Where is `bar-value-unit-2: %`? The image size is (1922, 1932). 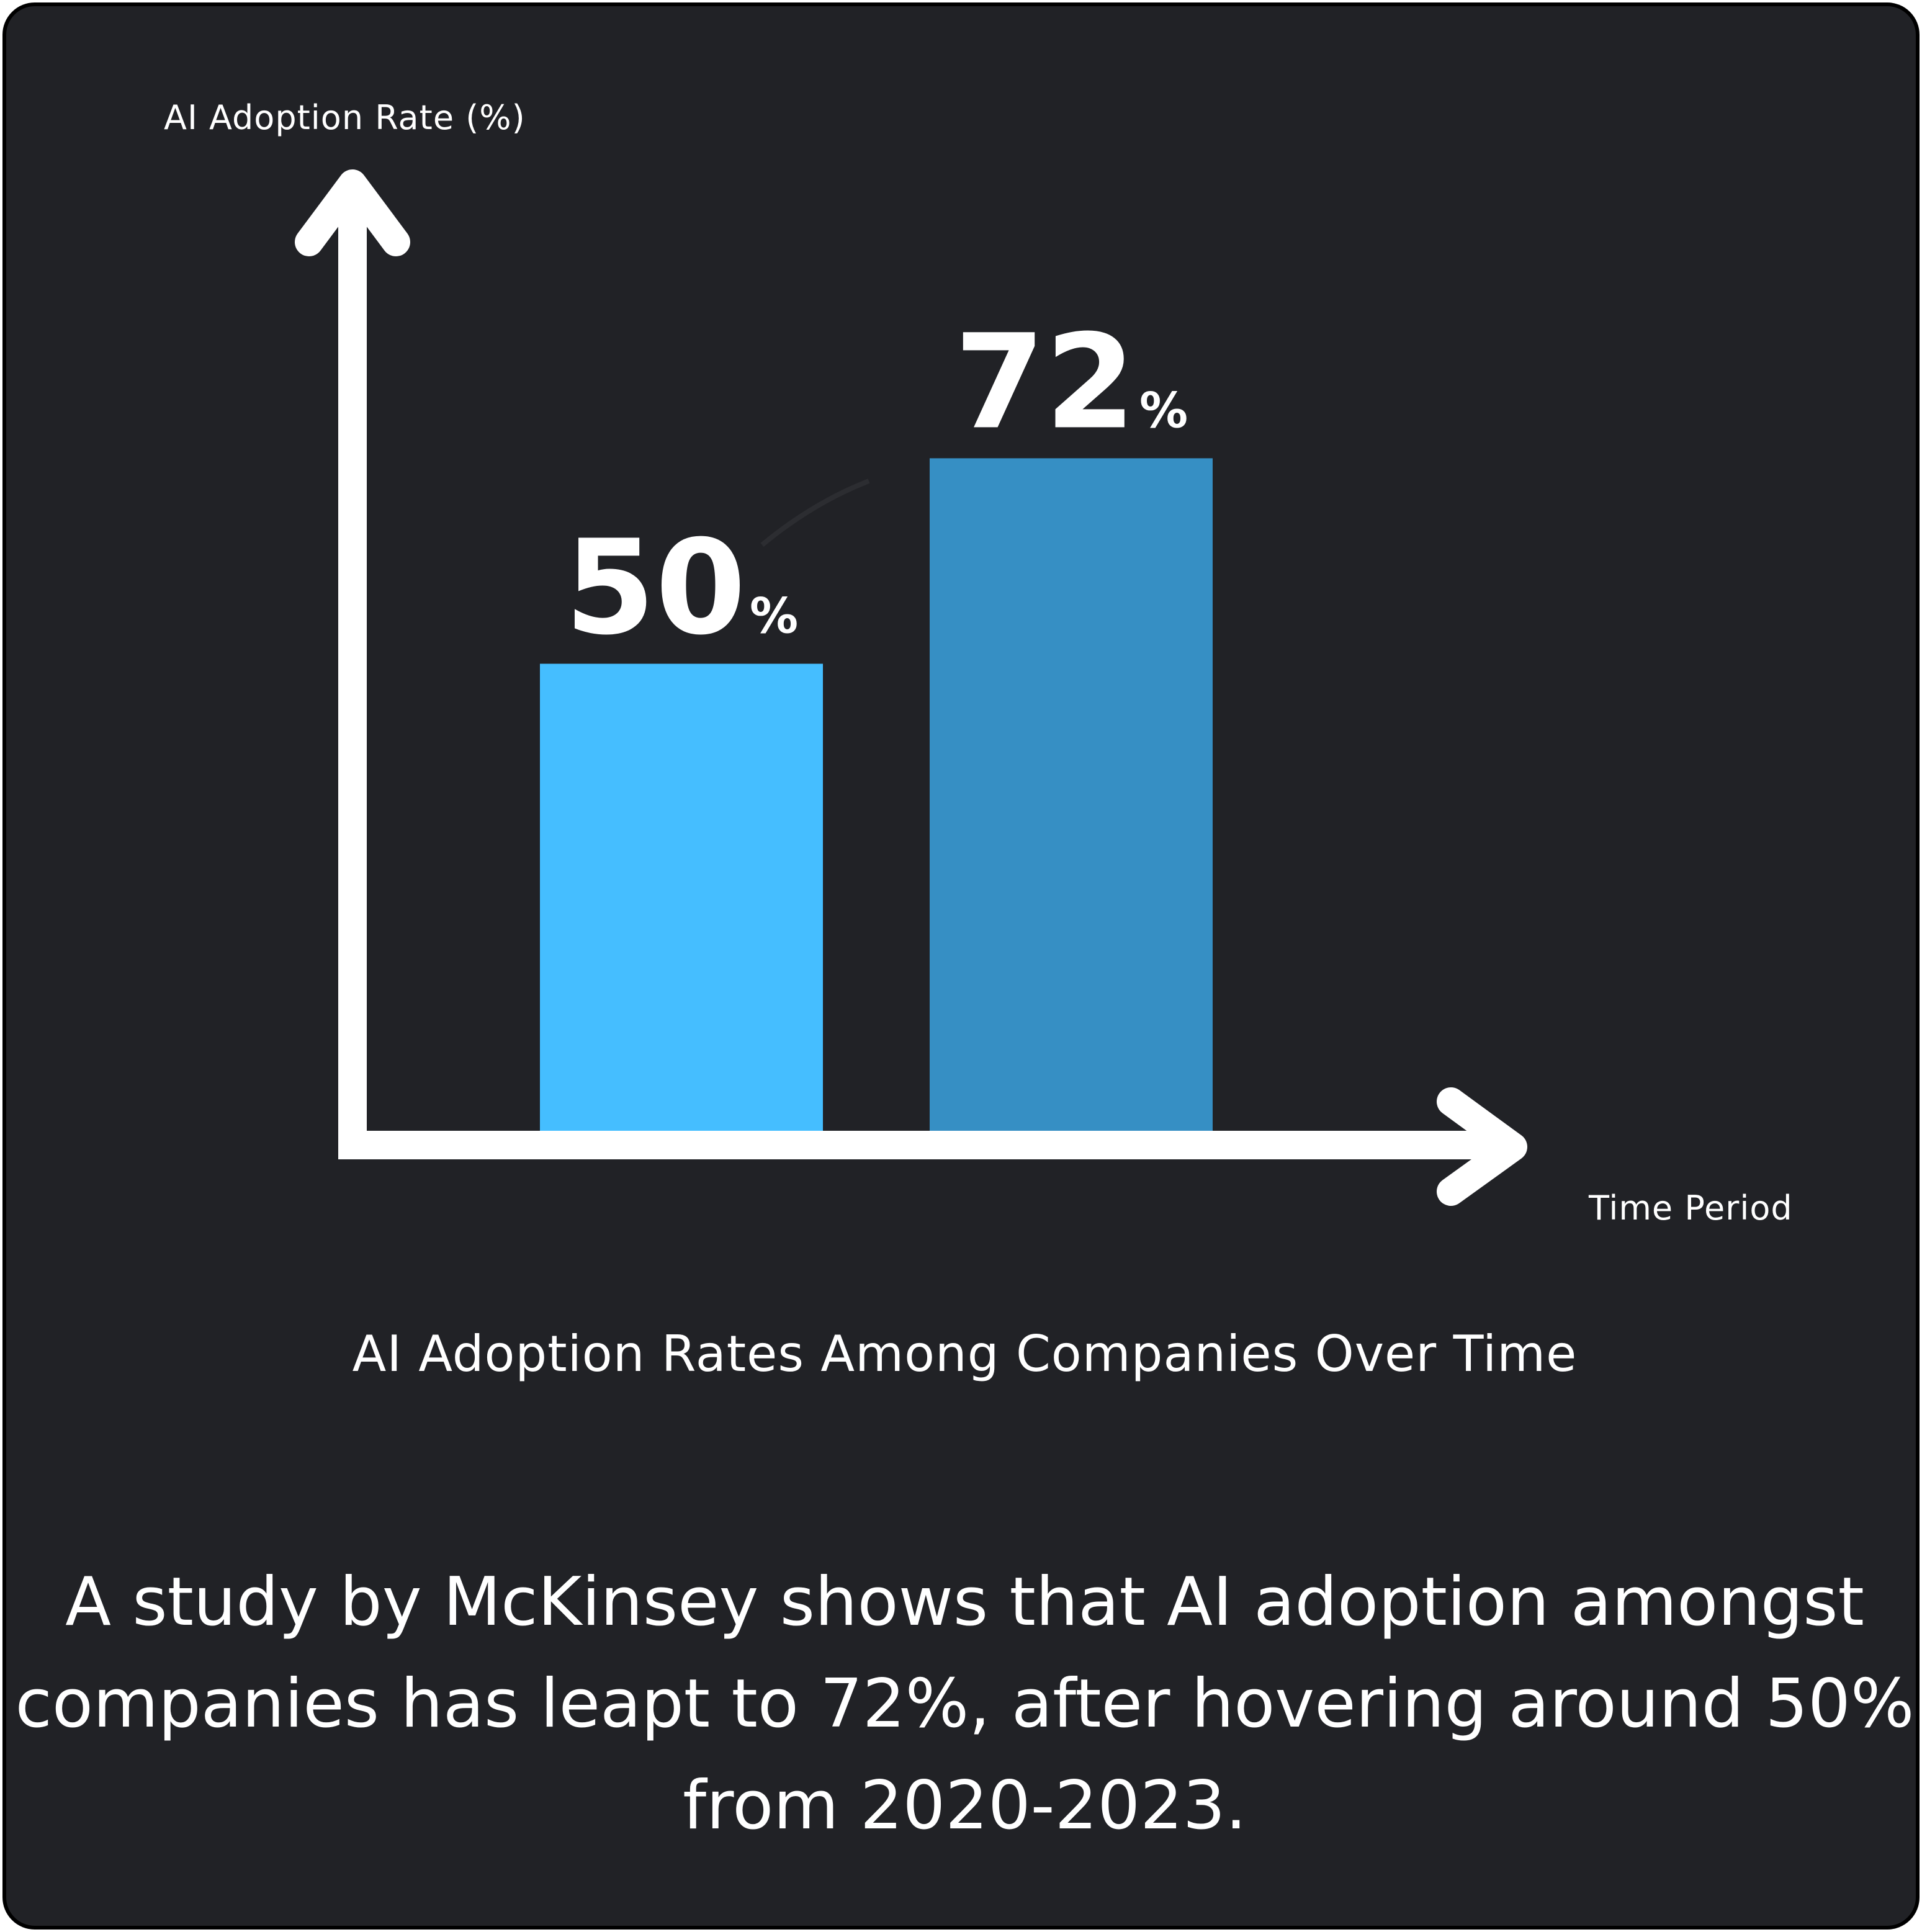
bar-value-unit-2: % is located at coordinates (1163, 411).